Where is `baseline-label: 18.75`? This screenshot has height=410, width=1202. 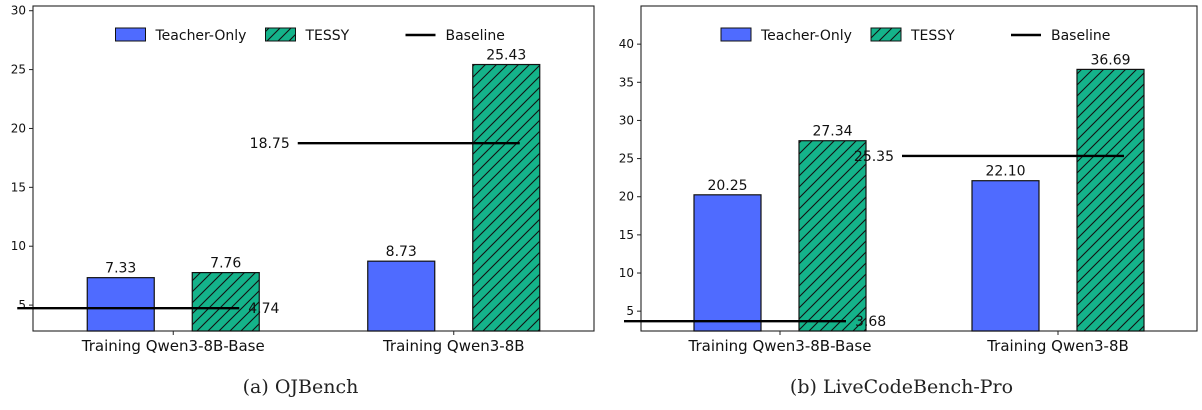
baseline-label: 18.75 is located at coordinates (270, 144).